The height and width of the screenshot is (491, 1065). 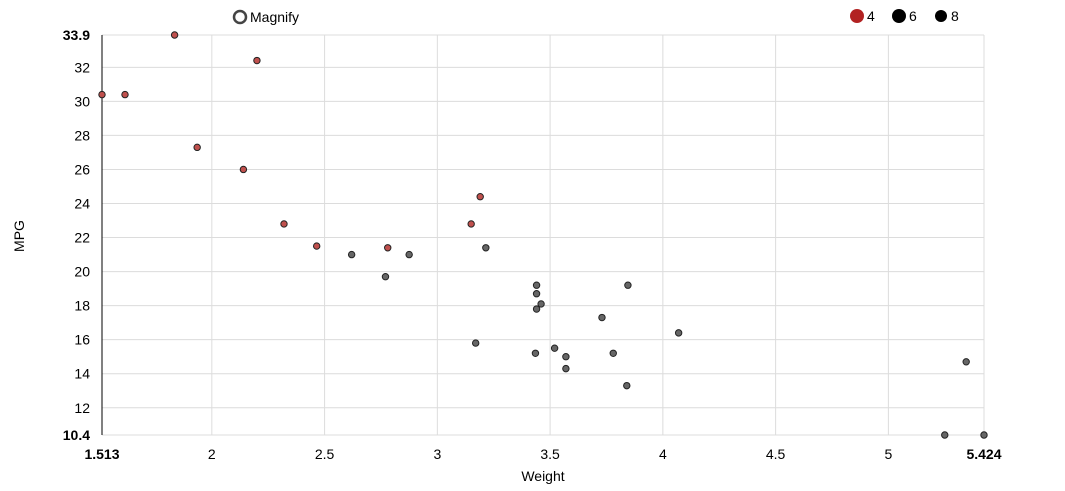 What do you see at coordinates (913, 16) in the screenshot?
I see `legend-label-6: 6` at bounding box center [913, 16].